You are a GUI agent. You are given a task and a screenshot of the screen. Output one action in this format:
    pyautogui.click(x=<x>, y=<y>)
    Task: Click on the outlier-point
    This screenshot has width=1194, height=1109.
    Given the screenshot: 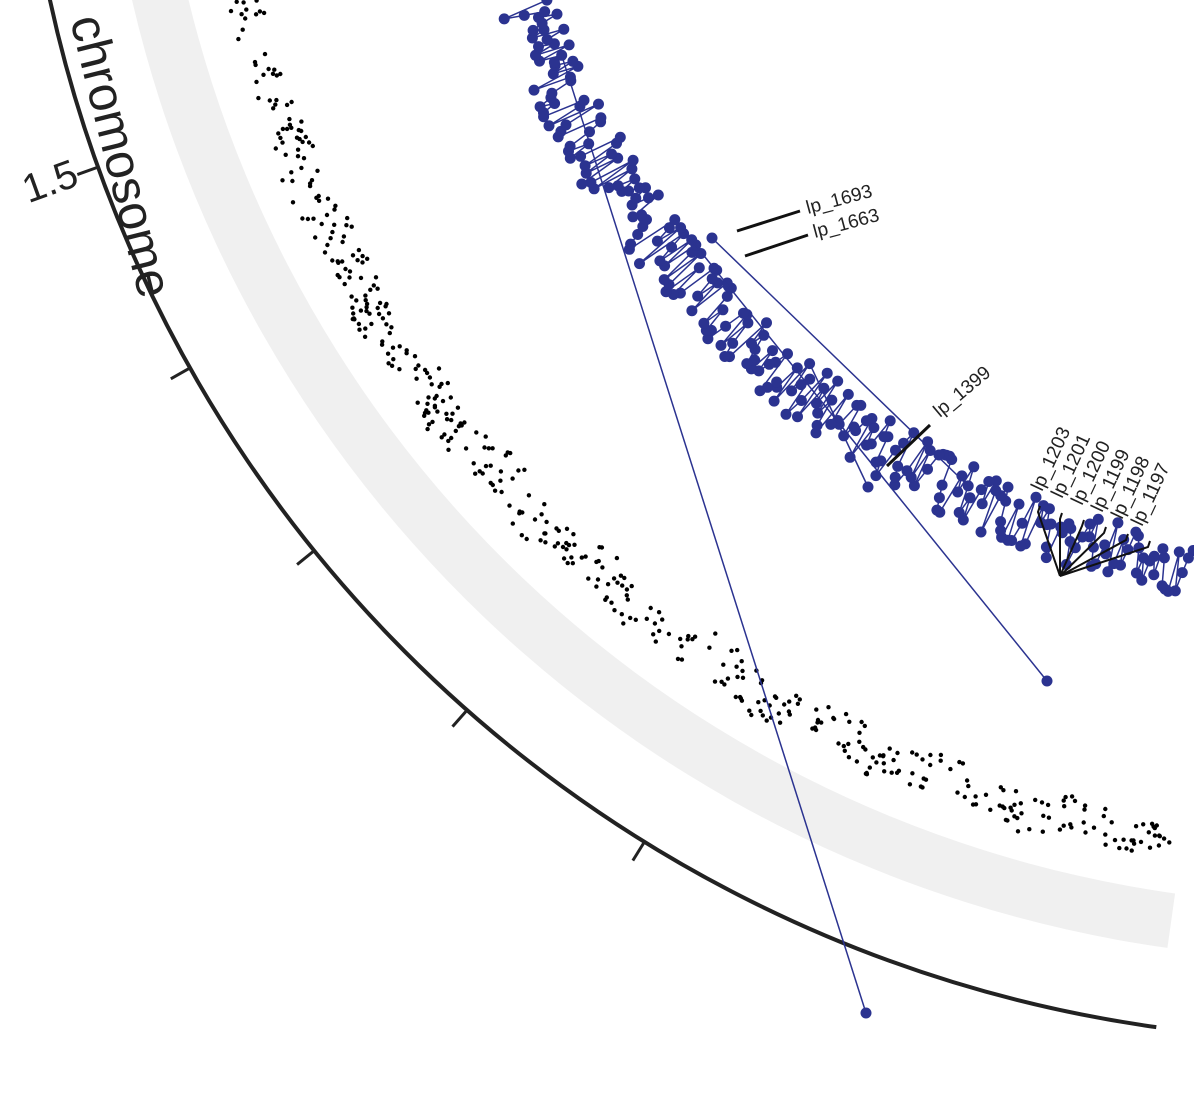 What is the action you would take?
    pyautogui.click(x=866, y=1013)
    